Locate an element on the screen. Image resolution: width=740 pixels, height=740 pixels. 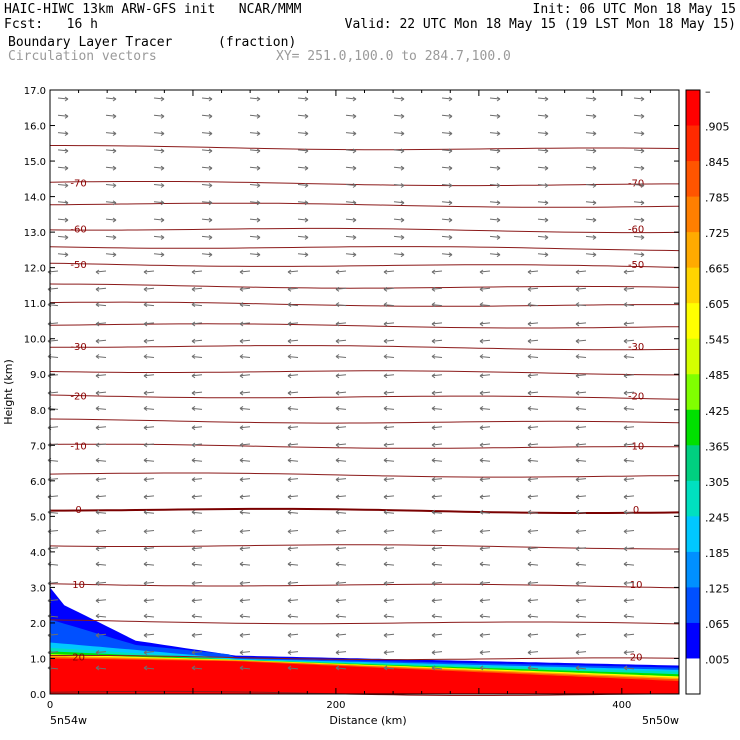
header-init-time: Init: 06 UTC Mon 18 May 15 is located at coordinates (634, 9).